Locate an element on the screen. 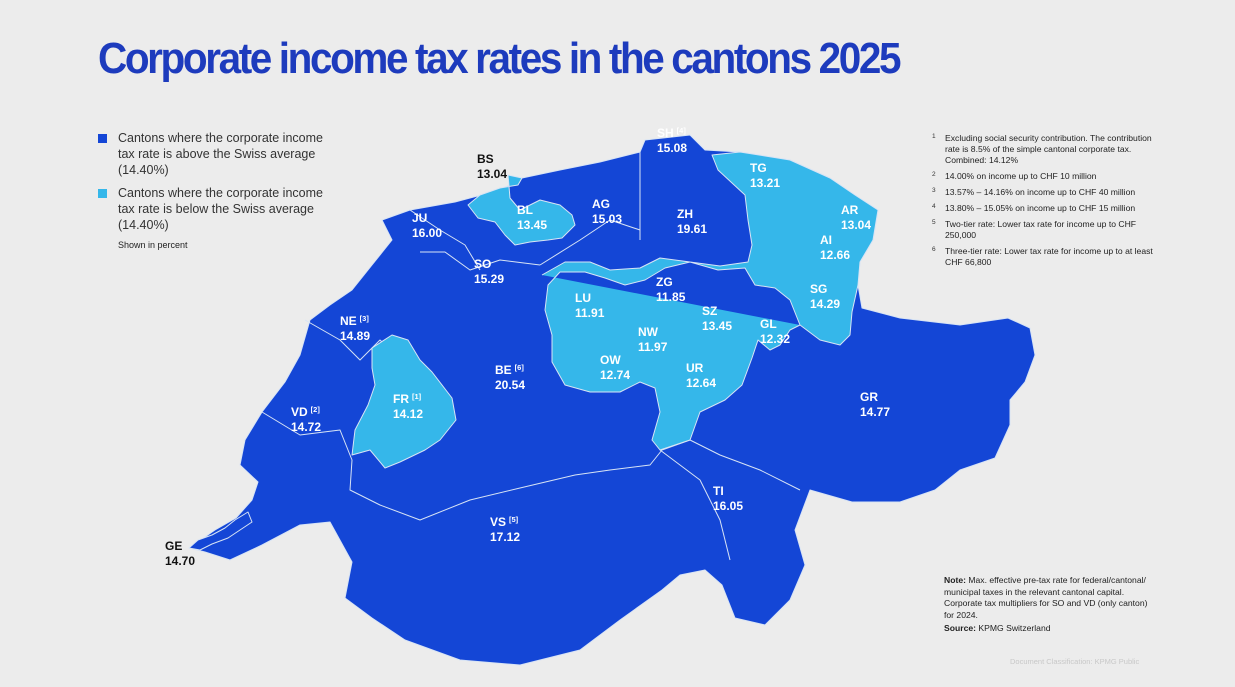  canton-footnote-vd: [2] is located at coordinates (316, 409).